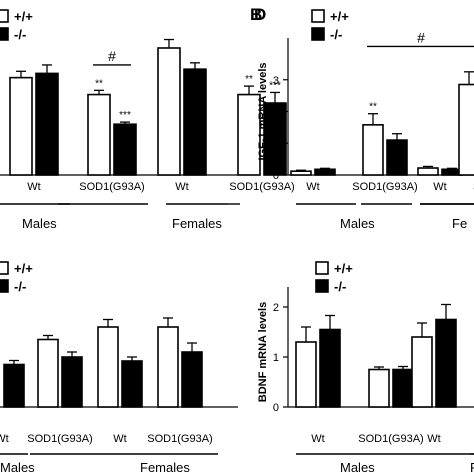  I want to click on panel3-sex-label: Females, so click(165, 467).